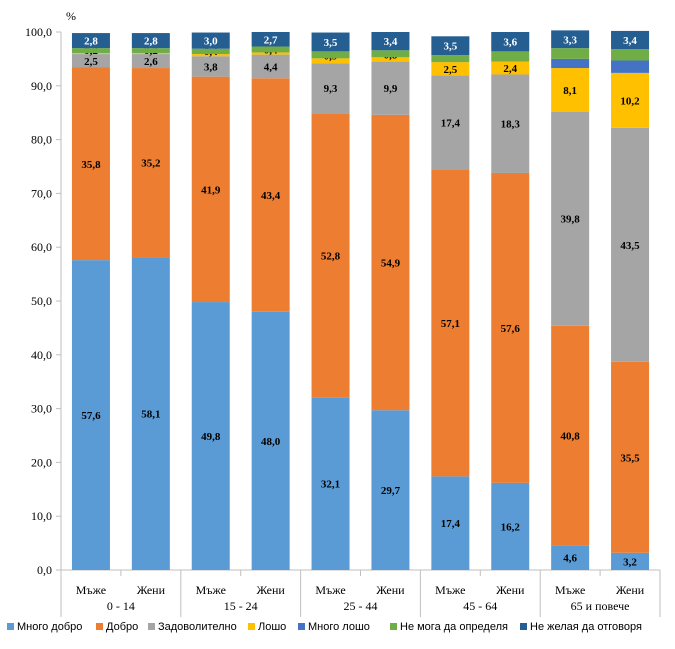  Describe the element at coordinates (151, 62) in the screenshot. I see `data-label: 2,6` at that location.